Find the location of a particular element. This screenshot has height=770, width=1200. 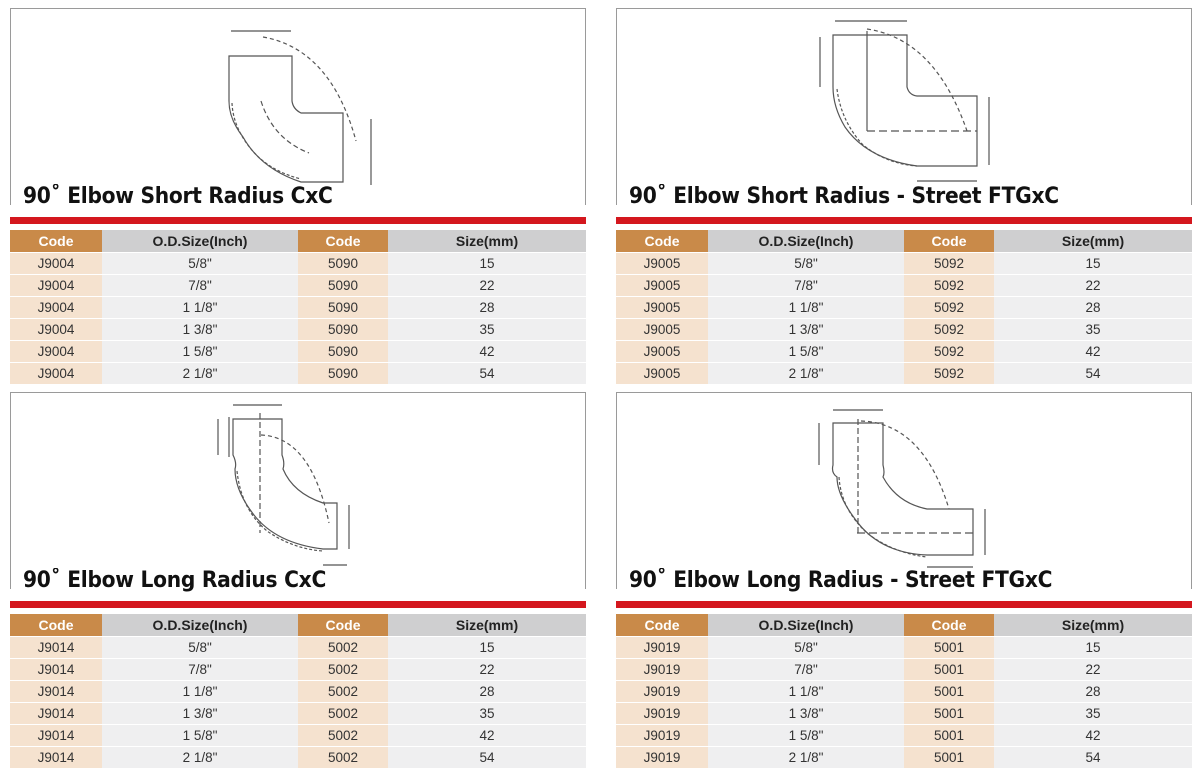

diagram-box: 90˚ Elbow Long Radius CxC is located at coordinates (298, 492).